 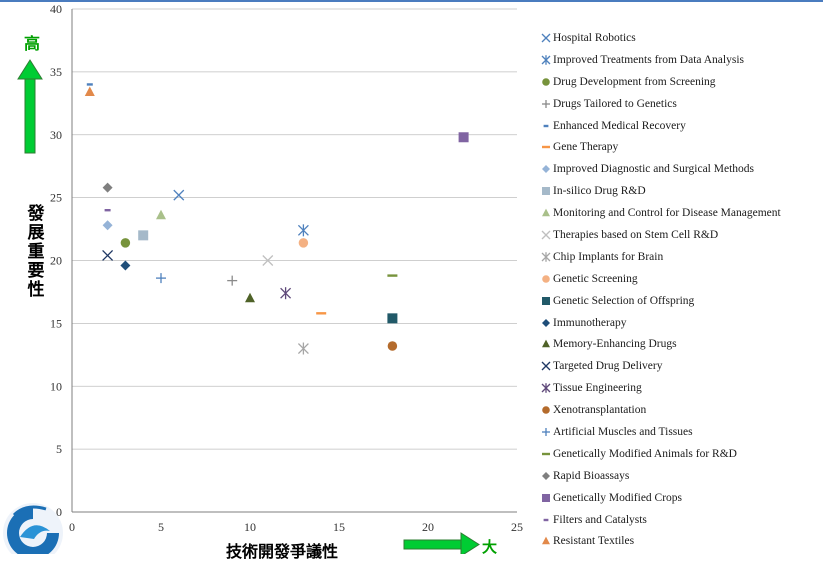 What do you see at coordinates (411, 1) in the screenshot?
I see `top-rule` at bounding box center [411, 1].